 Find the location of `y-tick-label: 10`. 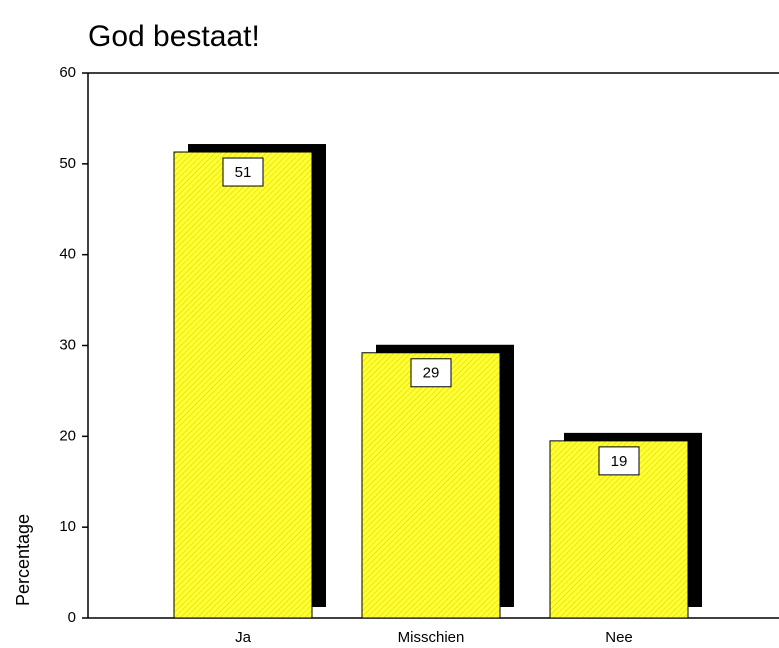

y-tick-label: 10 is located at coordinates (67, 526).